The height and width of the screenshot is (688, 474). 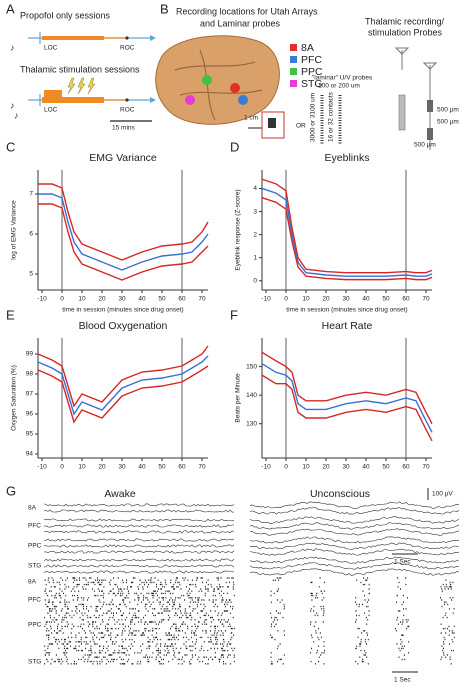 What do you see at coordinates (119, 494) in the screenshot?
I see `label: Awake` at bounding box center [119, 494].